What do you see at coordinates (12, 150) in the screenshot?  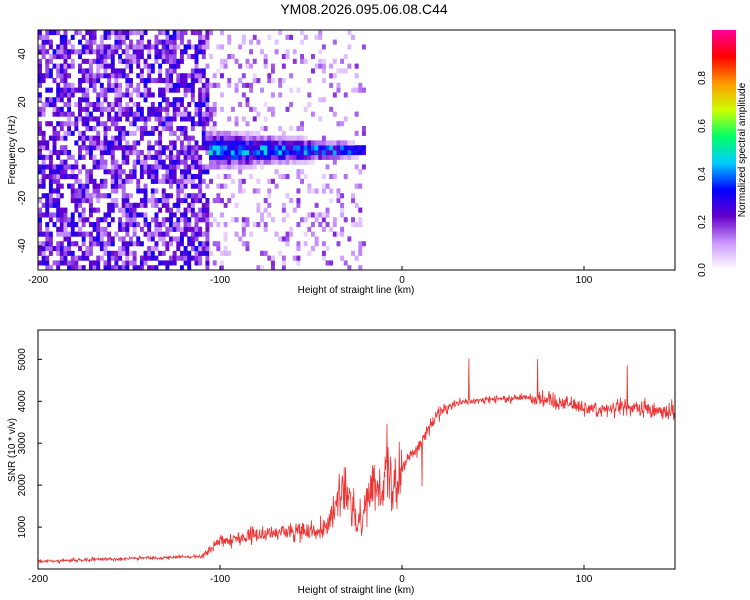 I see `spectrogram-y-label: Frequency (Hz)` at bounding box center [12, 150].